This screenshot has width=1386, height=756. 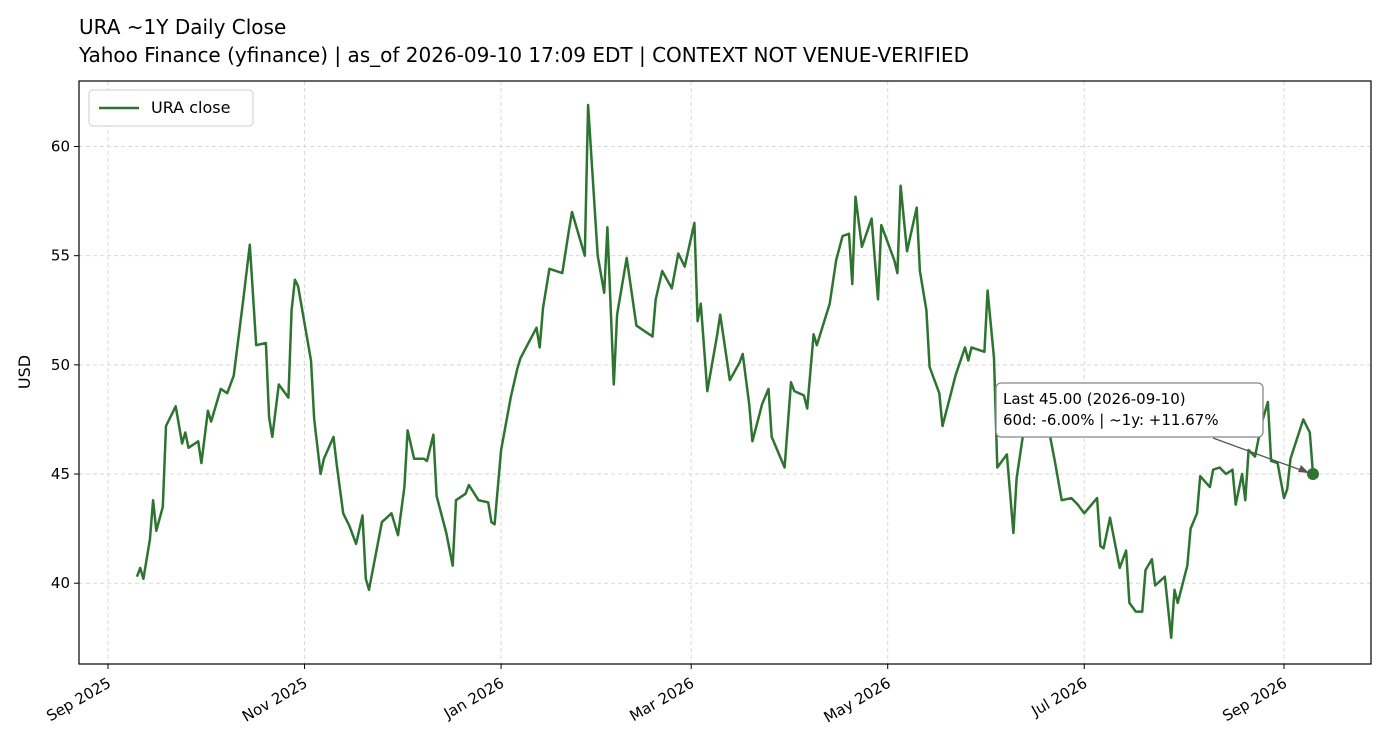 What do you see at coordinates (1261, 455) in the screenshot?
I see `annotation-arrow` at bounding box center [1261, 455].